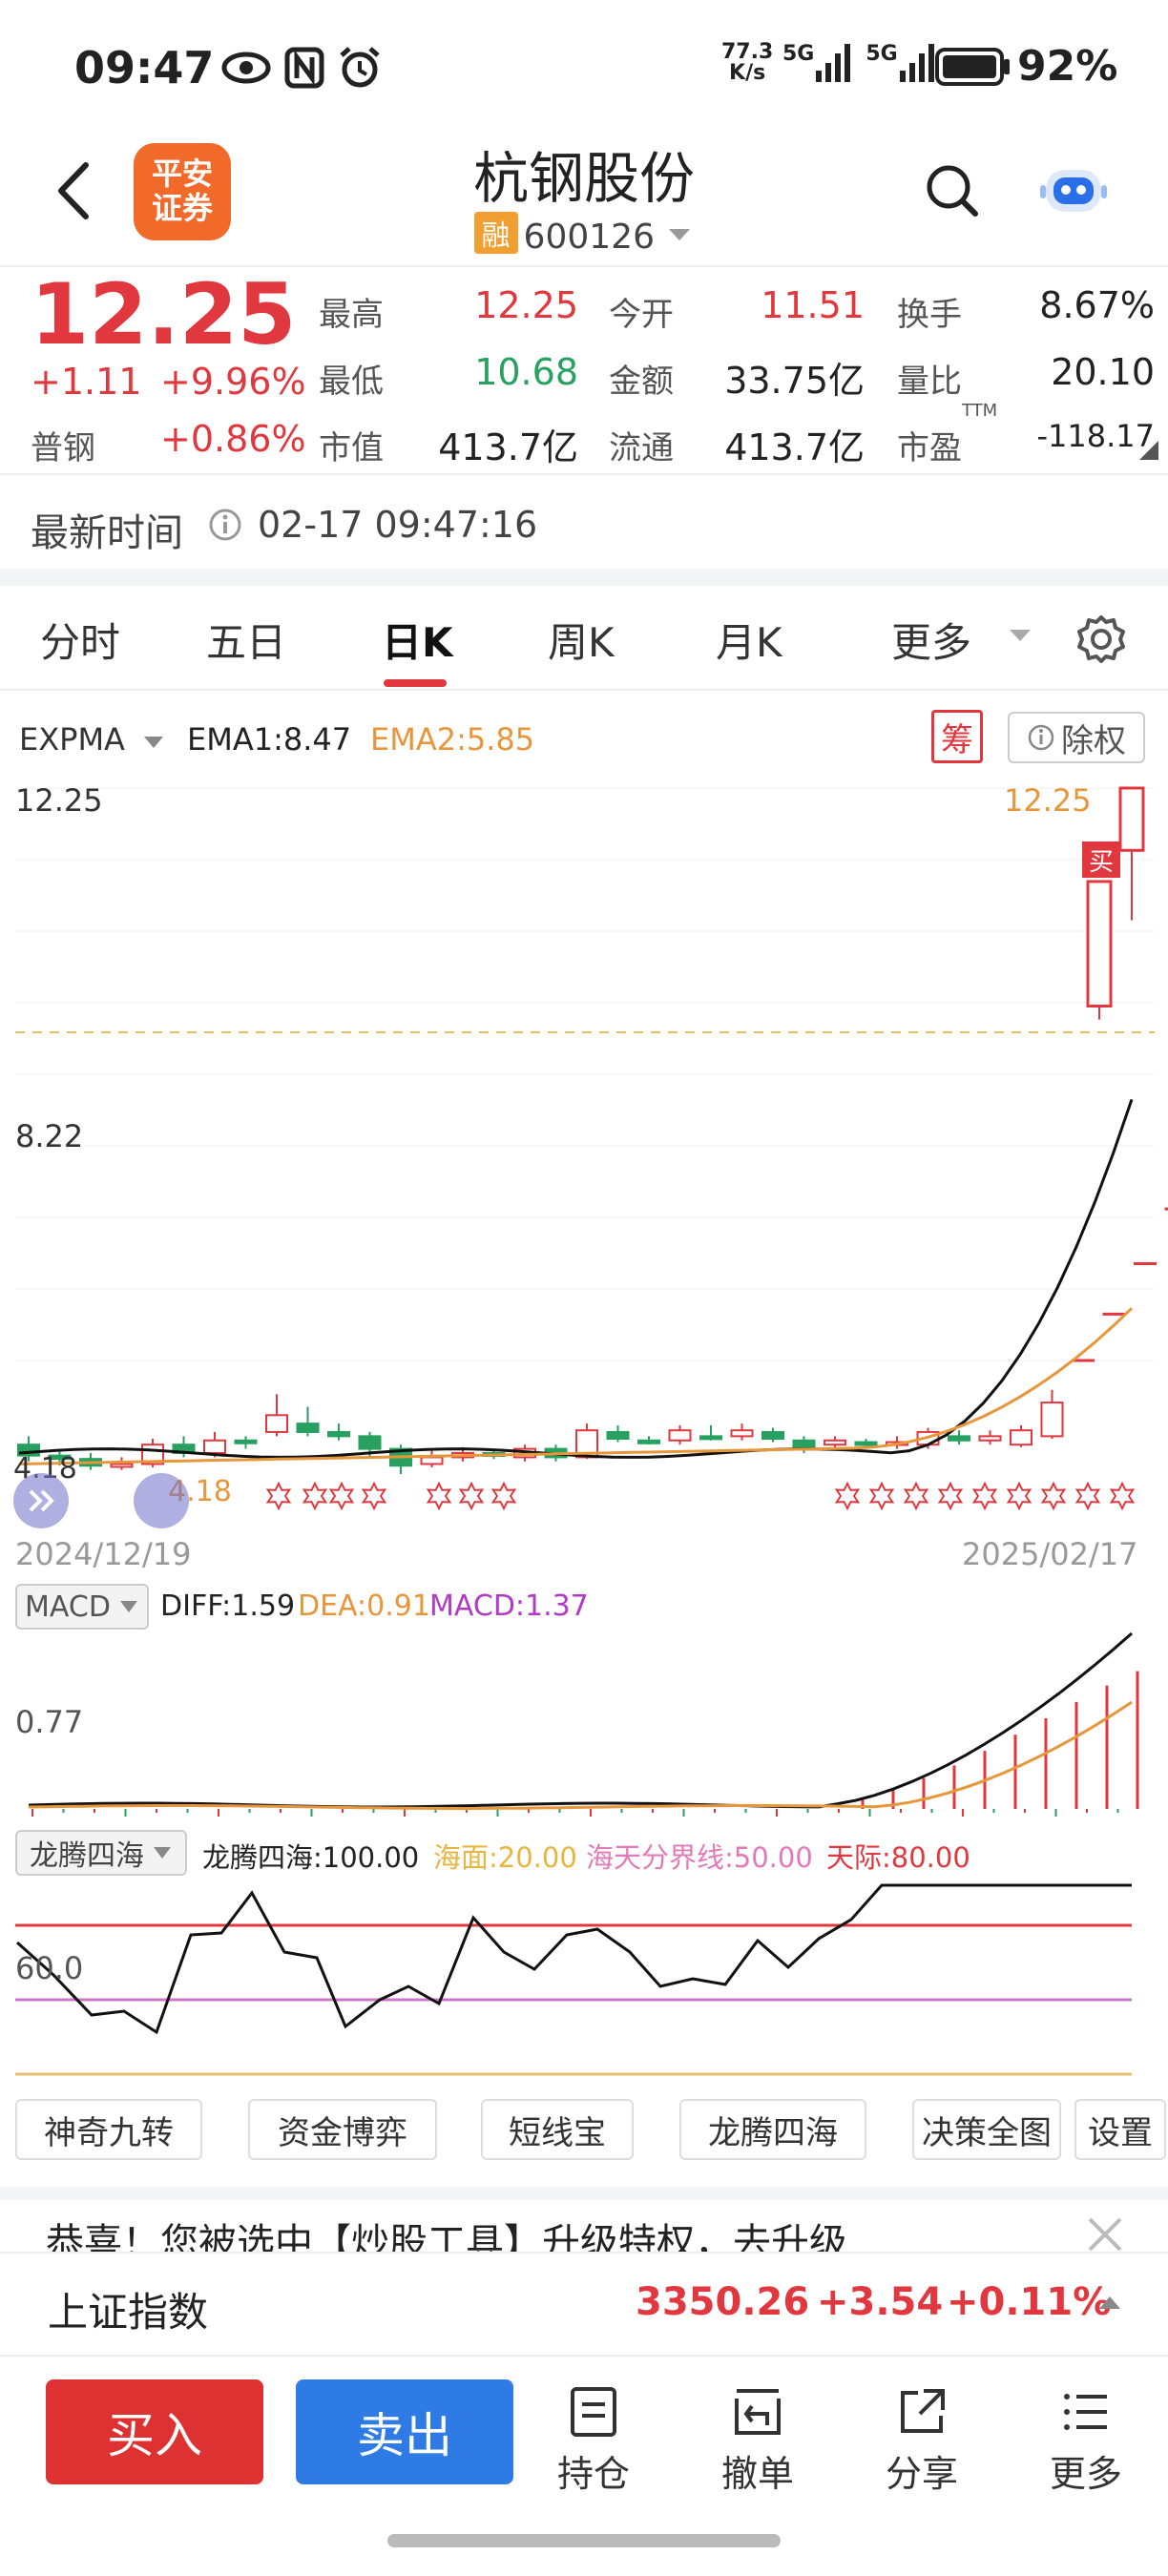 This screenshot has width=1168, height=2576. Describe the element at coordinates (228, 1606) in the screenshot. I see `macd-diff: DIFF:1.59` at that location.